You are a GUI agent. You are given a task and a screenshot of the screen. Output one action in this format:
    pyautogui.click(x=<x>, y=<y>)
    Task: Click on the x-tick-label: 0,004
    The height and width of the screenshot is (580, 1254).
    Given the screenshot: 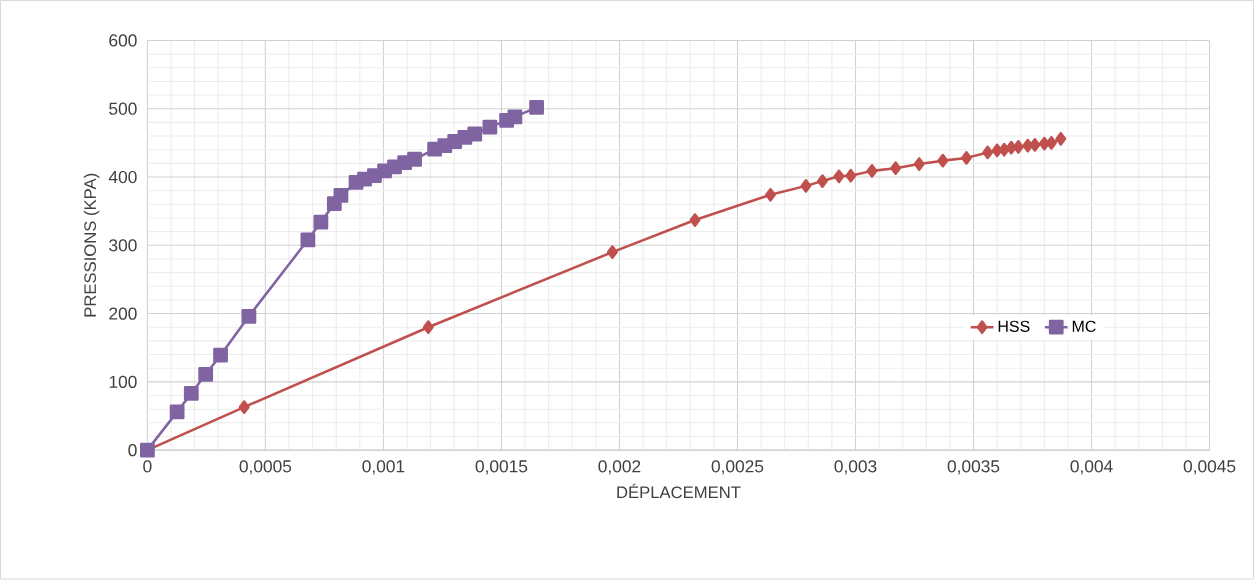 What is the action you would take?
    pyautogui.click(x=1091, y=467)
    